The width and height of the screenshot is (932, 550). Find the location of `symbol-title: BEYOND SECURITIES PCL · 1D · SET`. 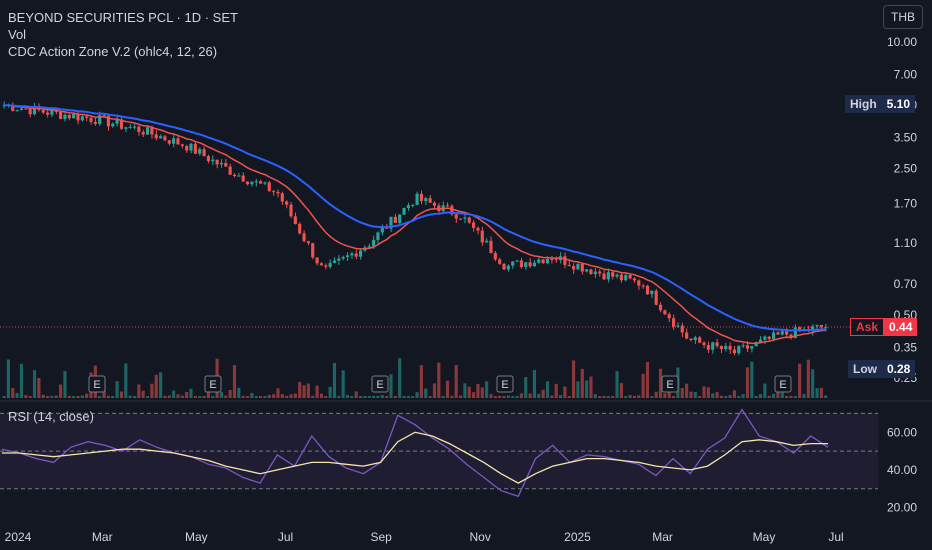

symbol-title: BEYOND SECURITIES PCL · 1D · SET is located at coordinates (123, 17).